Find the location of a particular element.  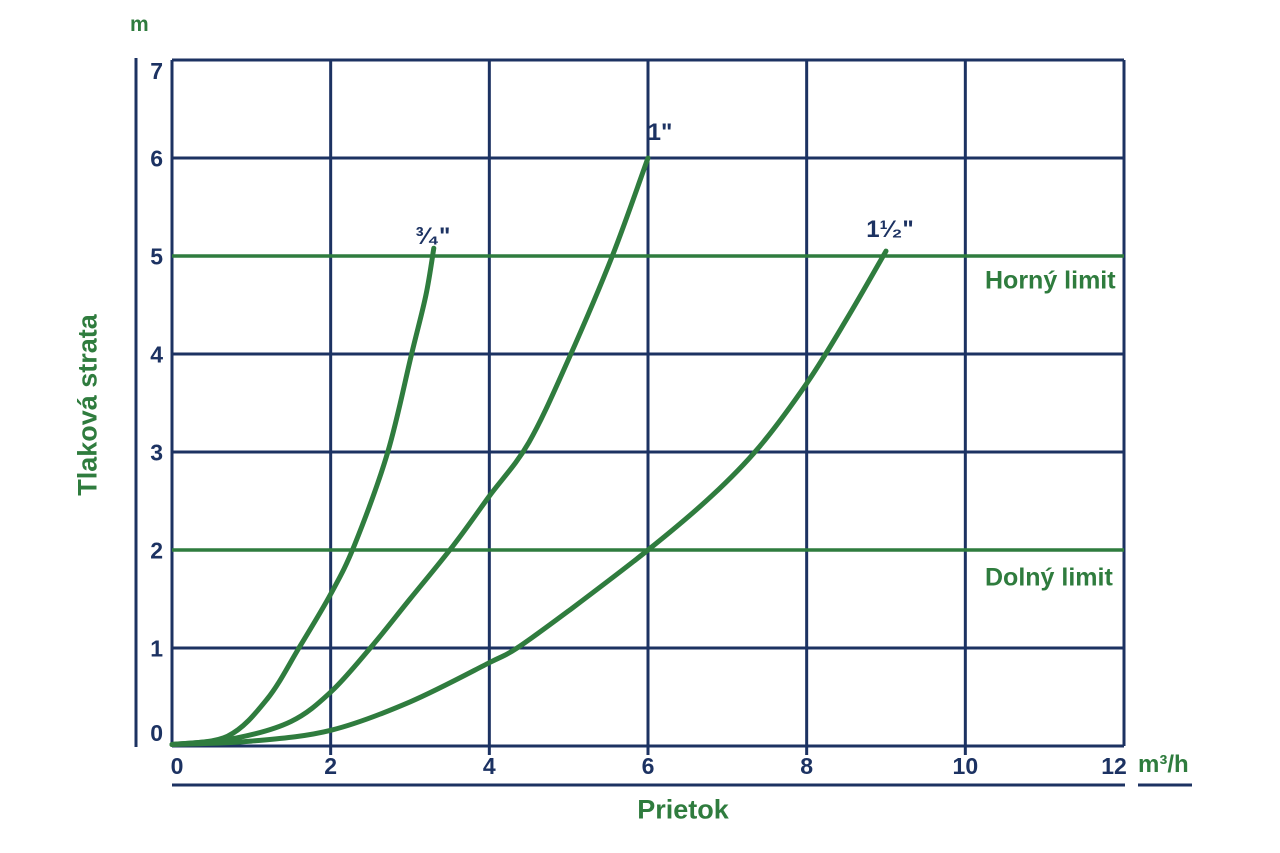

x-tick-label: 6 is located at coordinates (648, 766).